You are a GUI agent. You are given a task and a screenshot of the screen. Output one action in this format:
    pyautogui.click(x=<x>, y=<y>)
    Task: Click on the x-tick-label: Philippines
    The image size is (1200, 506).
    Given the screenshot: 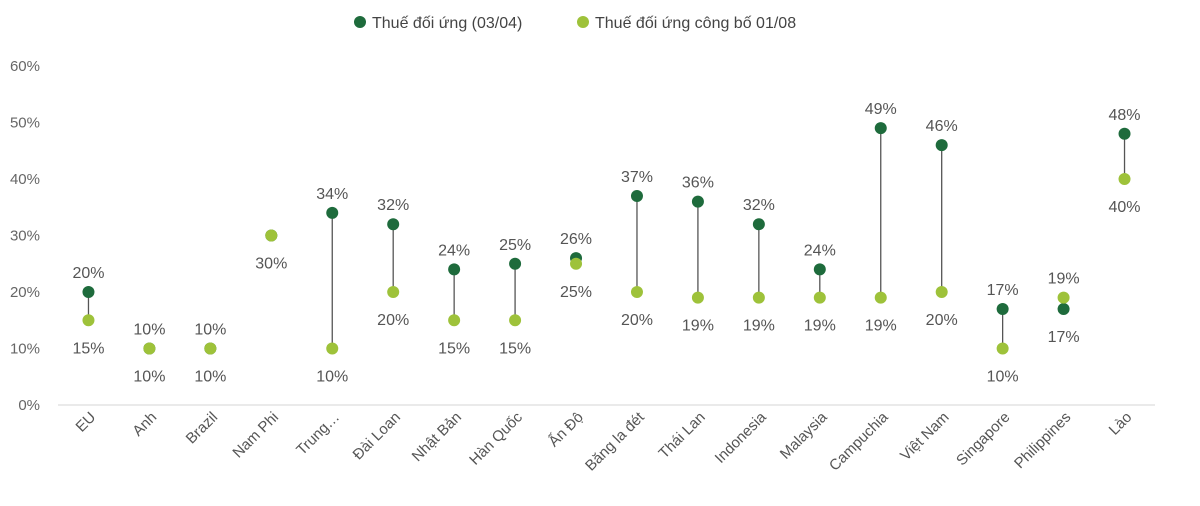 What is the action you would take?
    pyautogui.click(x=1042, y=440)
    